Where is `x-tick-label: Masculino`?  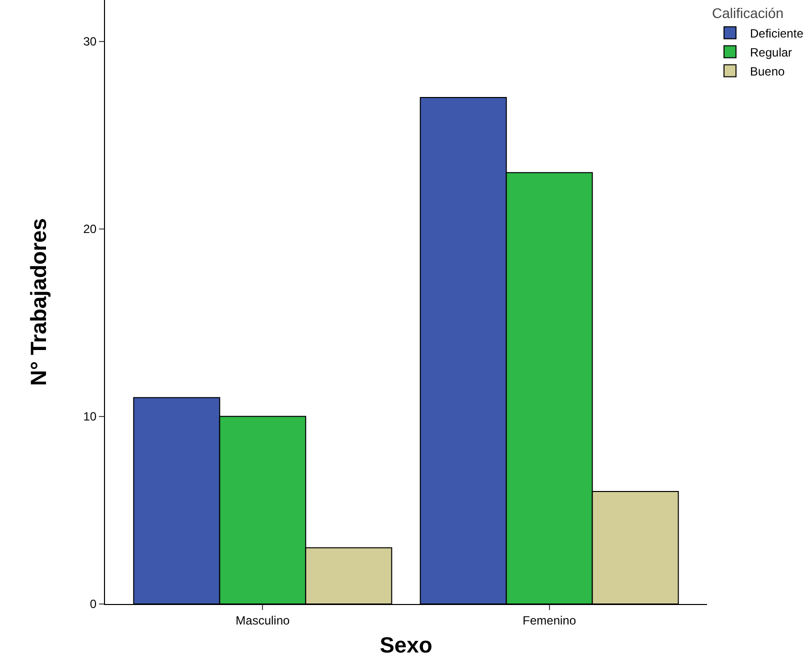 x-tick-label: Masculino is located at coordinates (263, 620).